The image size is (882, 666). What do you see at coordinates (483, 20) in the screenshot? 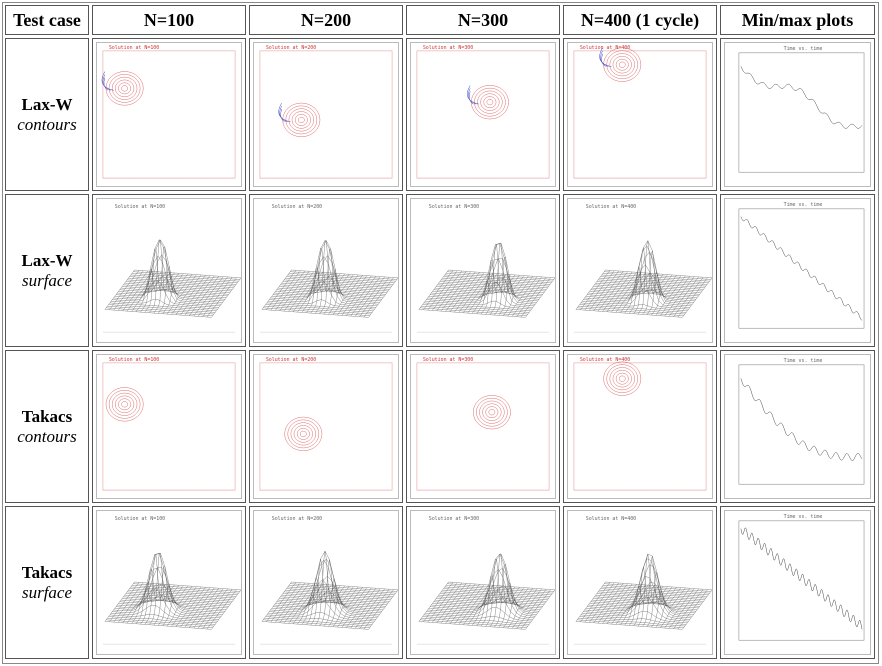
I see `header-n300: N=300` at bounding box center [483, 20].